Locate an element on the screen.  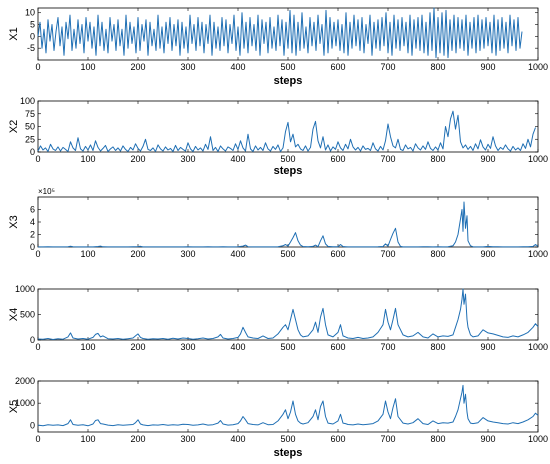
x-tick-label-2-1: 100 is located at coordinates (87, 159).